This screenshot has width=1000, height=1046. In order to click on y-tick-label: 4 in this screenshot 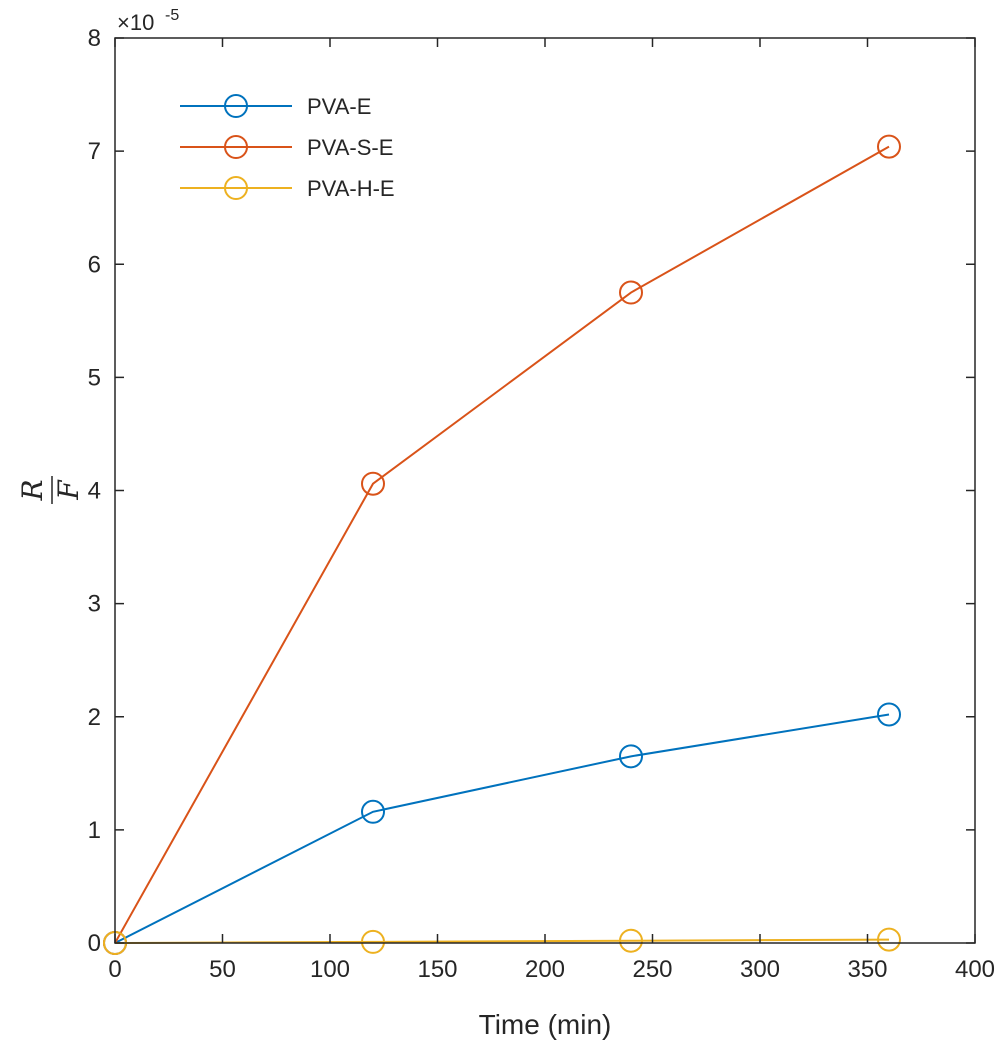, I will do `click(94, 491)`.